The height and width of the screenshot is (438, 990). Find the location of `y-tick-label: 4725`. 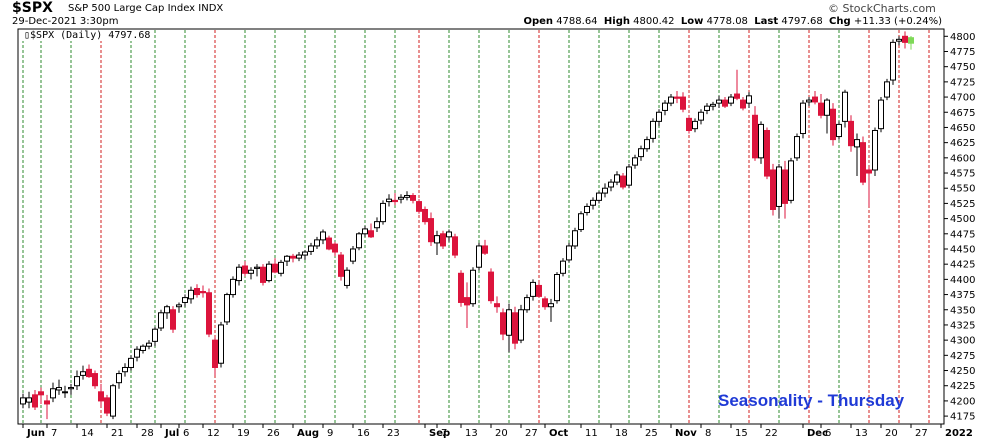

y-tick-label: 4725 is located at coordinates (962, 82).